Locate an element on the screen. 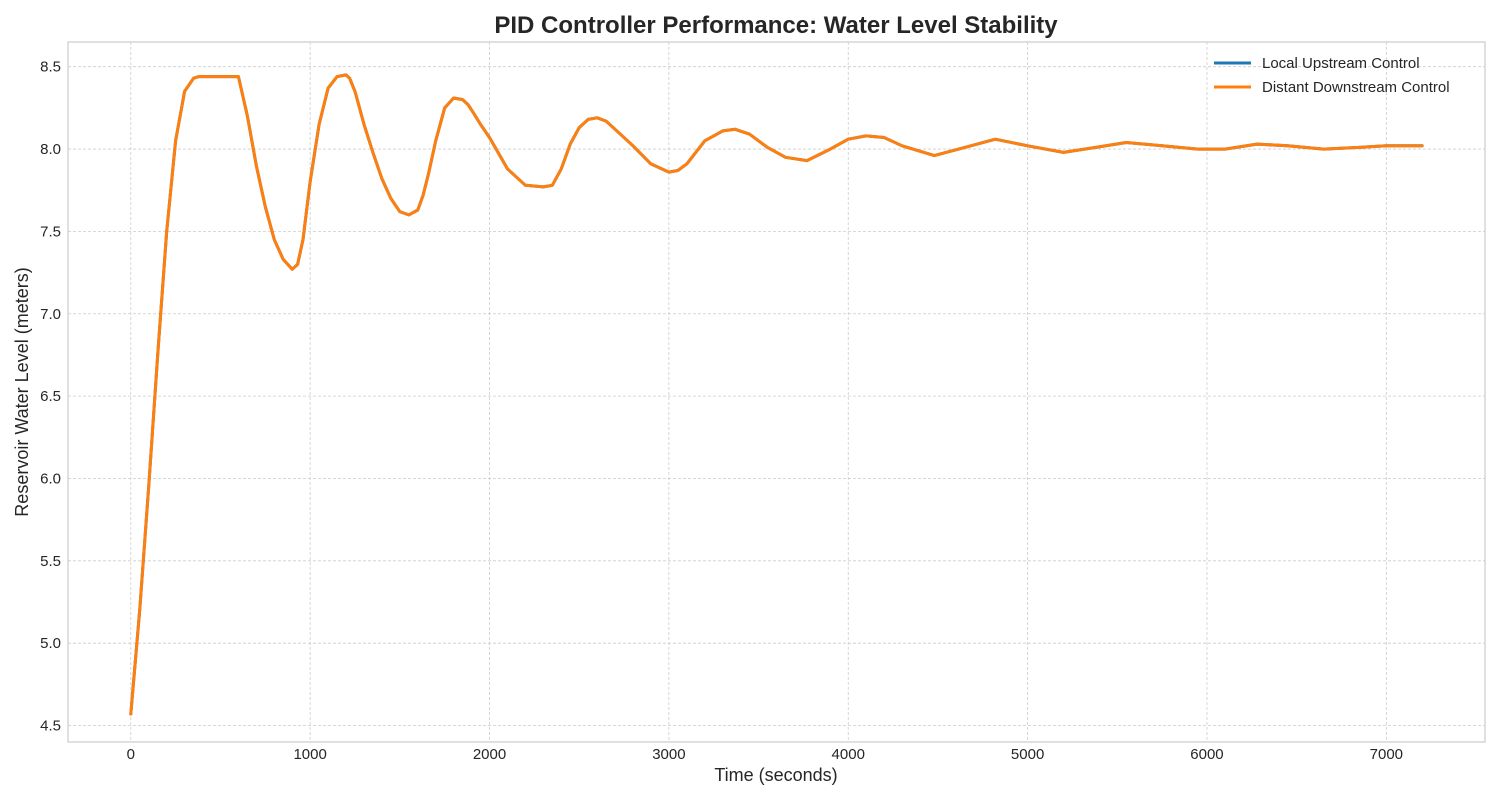 This screenshot has height=800, width=1500. x-tick-label: 5000 is located at coordinates (1027, 754).